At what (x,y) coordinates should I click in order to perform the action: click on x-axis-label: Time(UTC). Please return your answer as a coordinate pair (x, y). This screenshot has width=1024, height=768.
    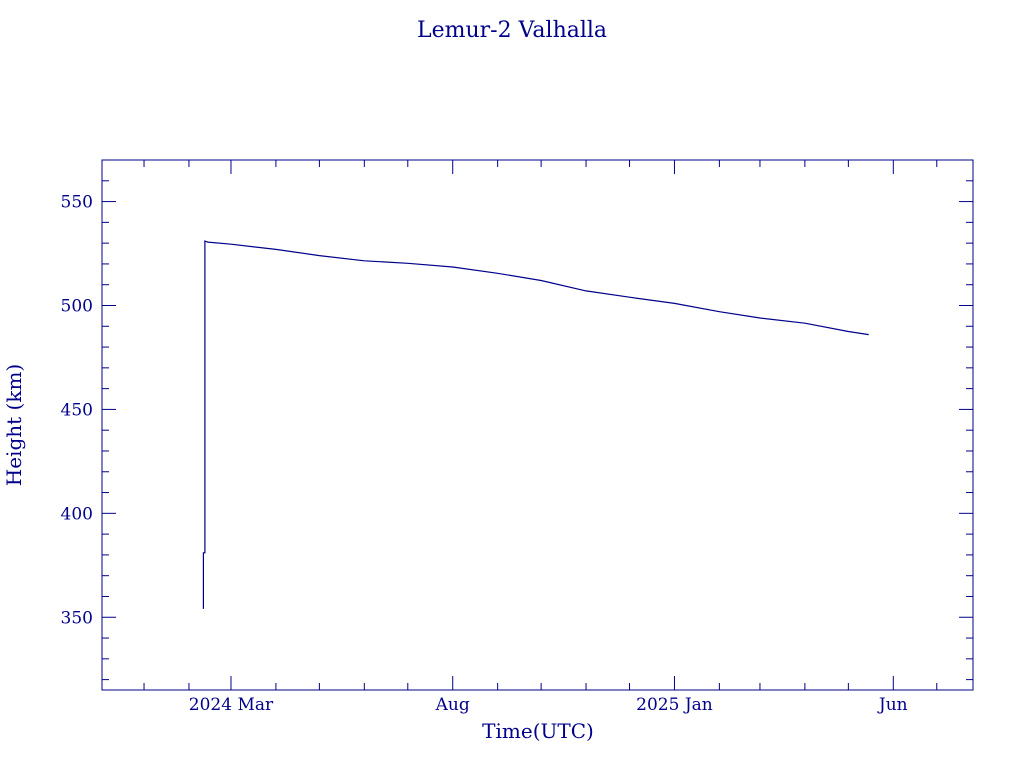
    Looking at the image, I should click on (538, 731).